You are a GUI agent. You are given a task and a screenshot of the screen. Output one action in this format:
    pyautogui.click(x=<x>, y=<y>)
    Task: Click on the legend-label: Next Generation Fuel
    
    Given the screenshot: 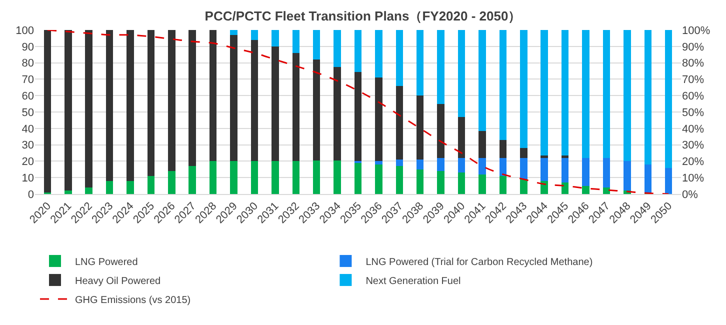 What is the action you would take?
    pyautogui.click(x=413, y=281)
    